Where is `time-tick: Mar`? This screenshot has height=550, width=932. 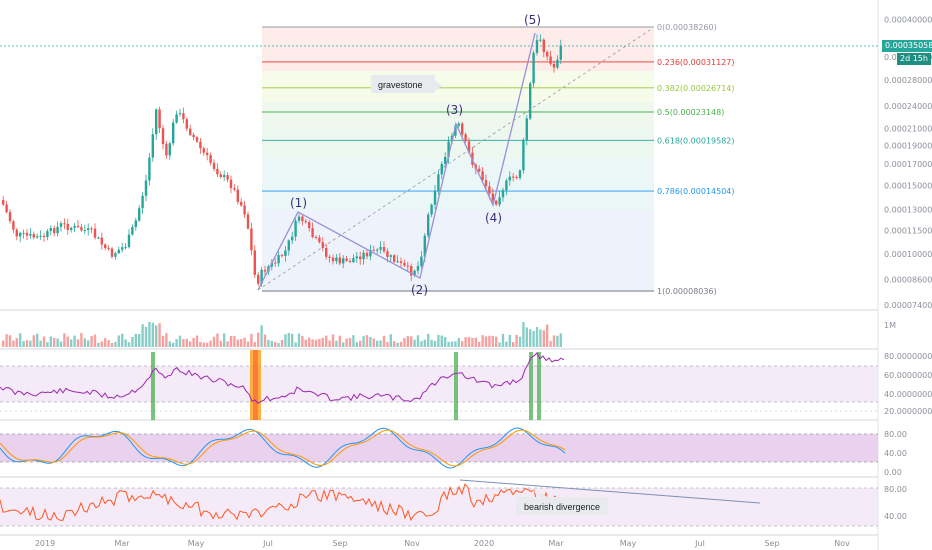
time-tick: Mar is located at coordinates (556, 543).